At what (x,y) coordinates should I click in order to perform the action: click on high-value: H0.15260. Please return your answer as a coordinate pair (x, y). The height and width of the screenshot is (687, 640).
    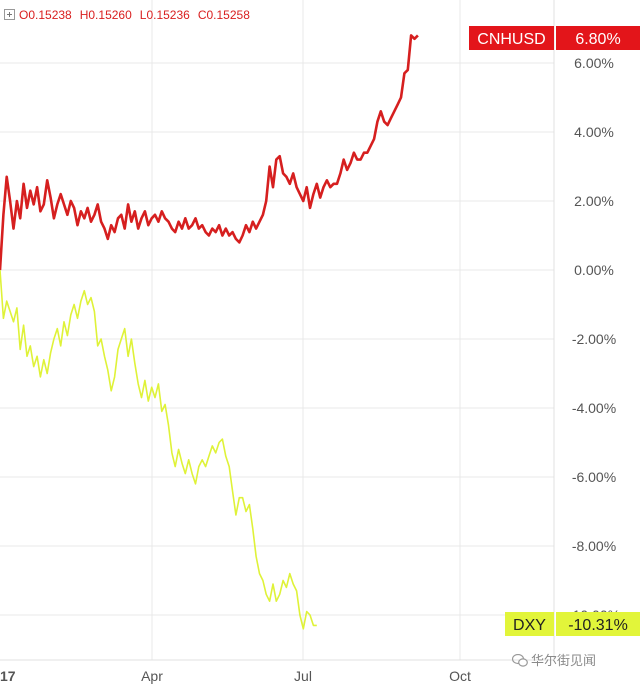
    Looking at the image, I should click on (105, 15).